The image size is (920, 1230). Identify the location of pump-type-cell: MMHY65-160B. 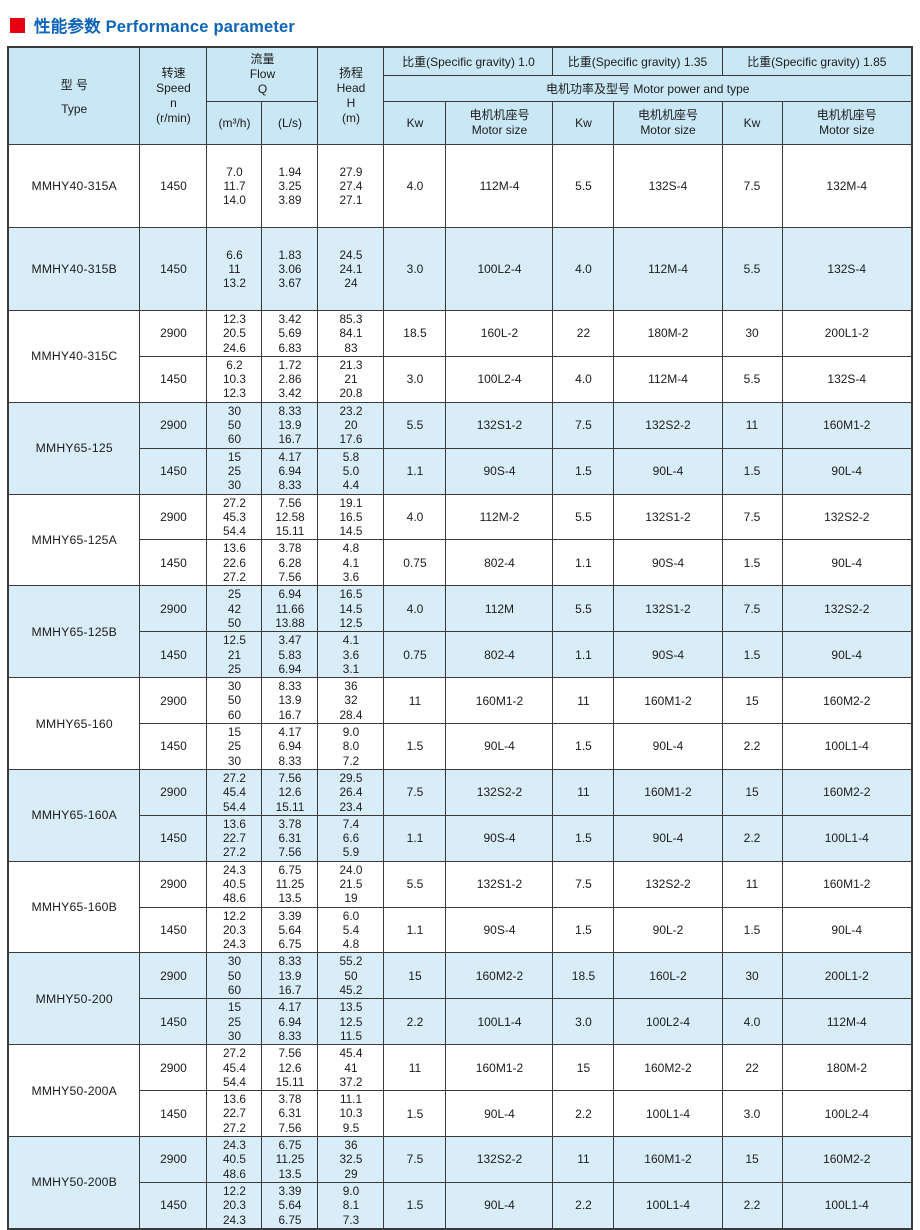
(74, 907).